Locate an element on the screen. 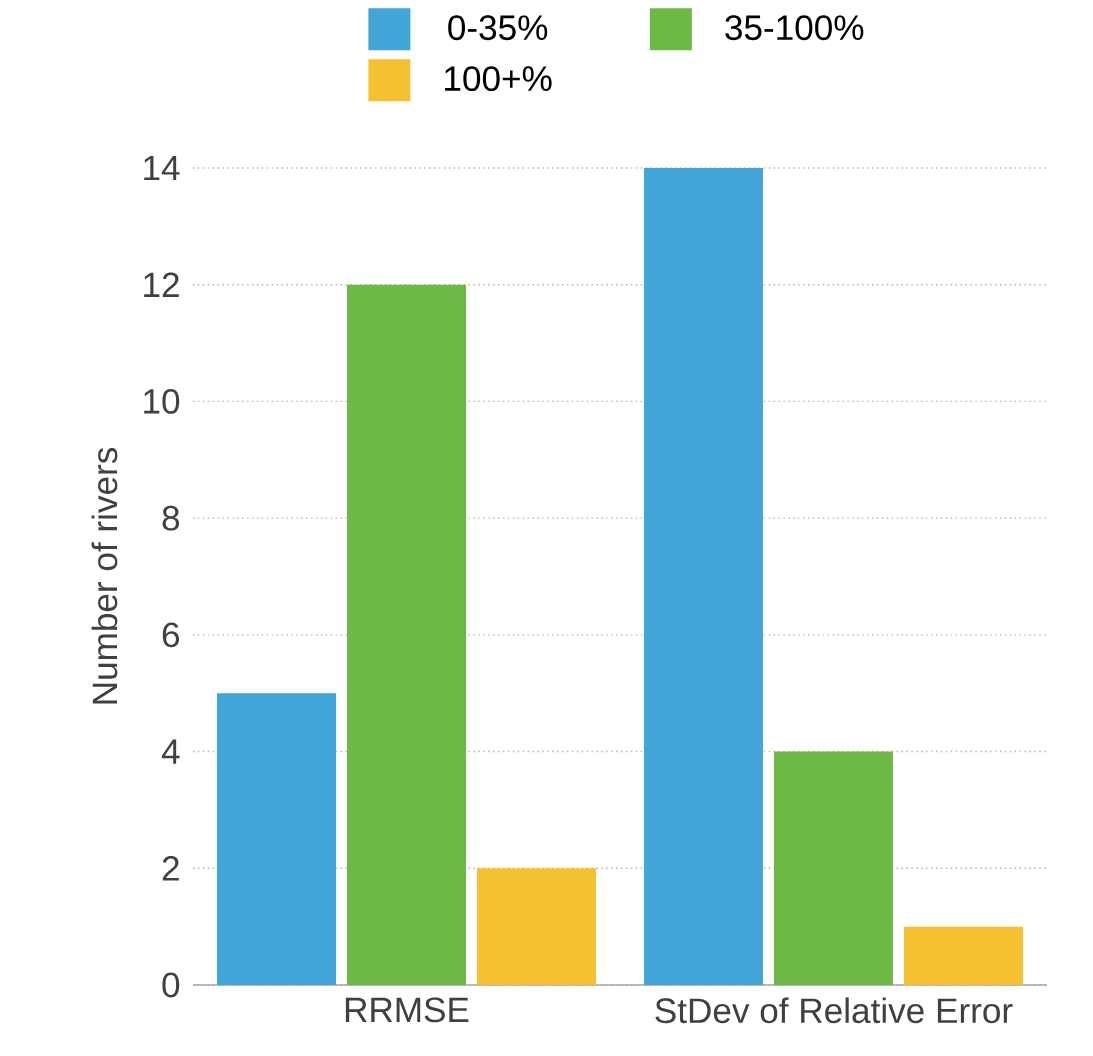 This screenshot has height=1056, width=1093. y-tick-label: 0 is located at coordinates (171, 985).